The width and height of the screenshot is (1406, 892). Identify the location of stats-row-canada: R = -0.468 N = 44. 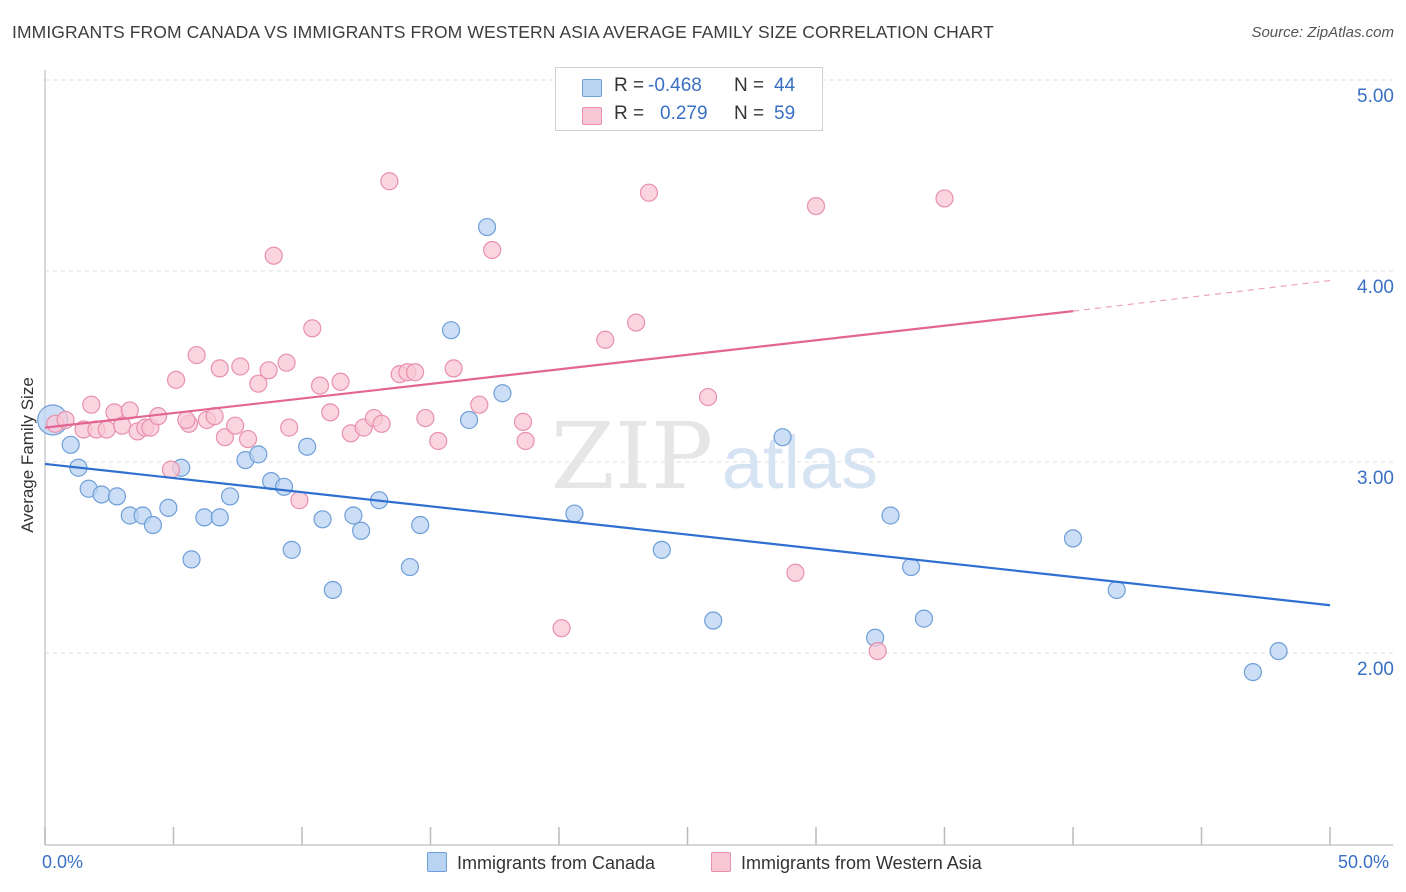
(689, 86).